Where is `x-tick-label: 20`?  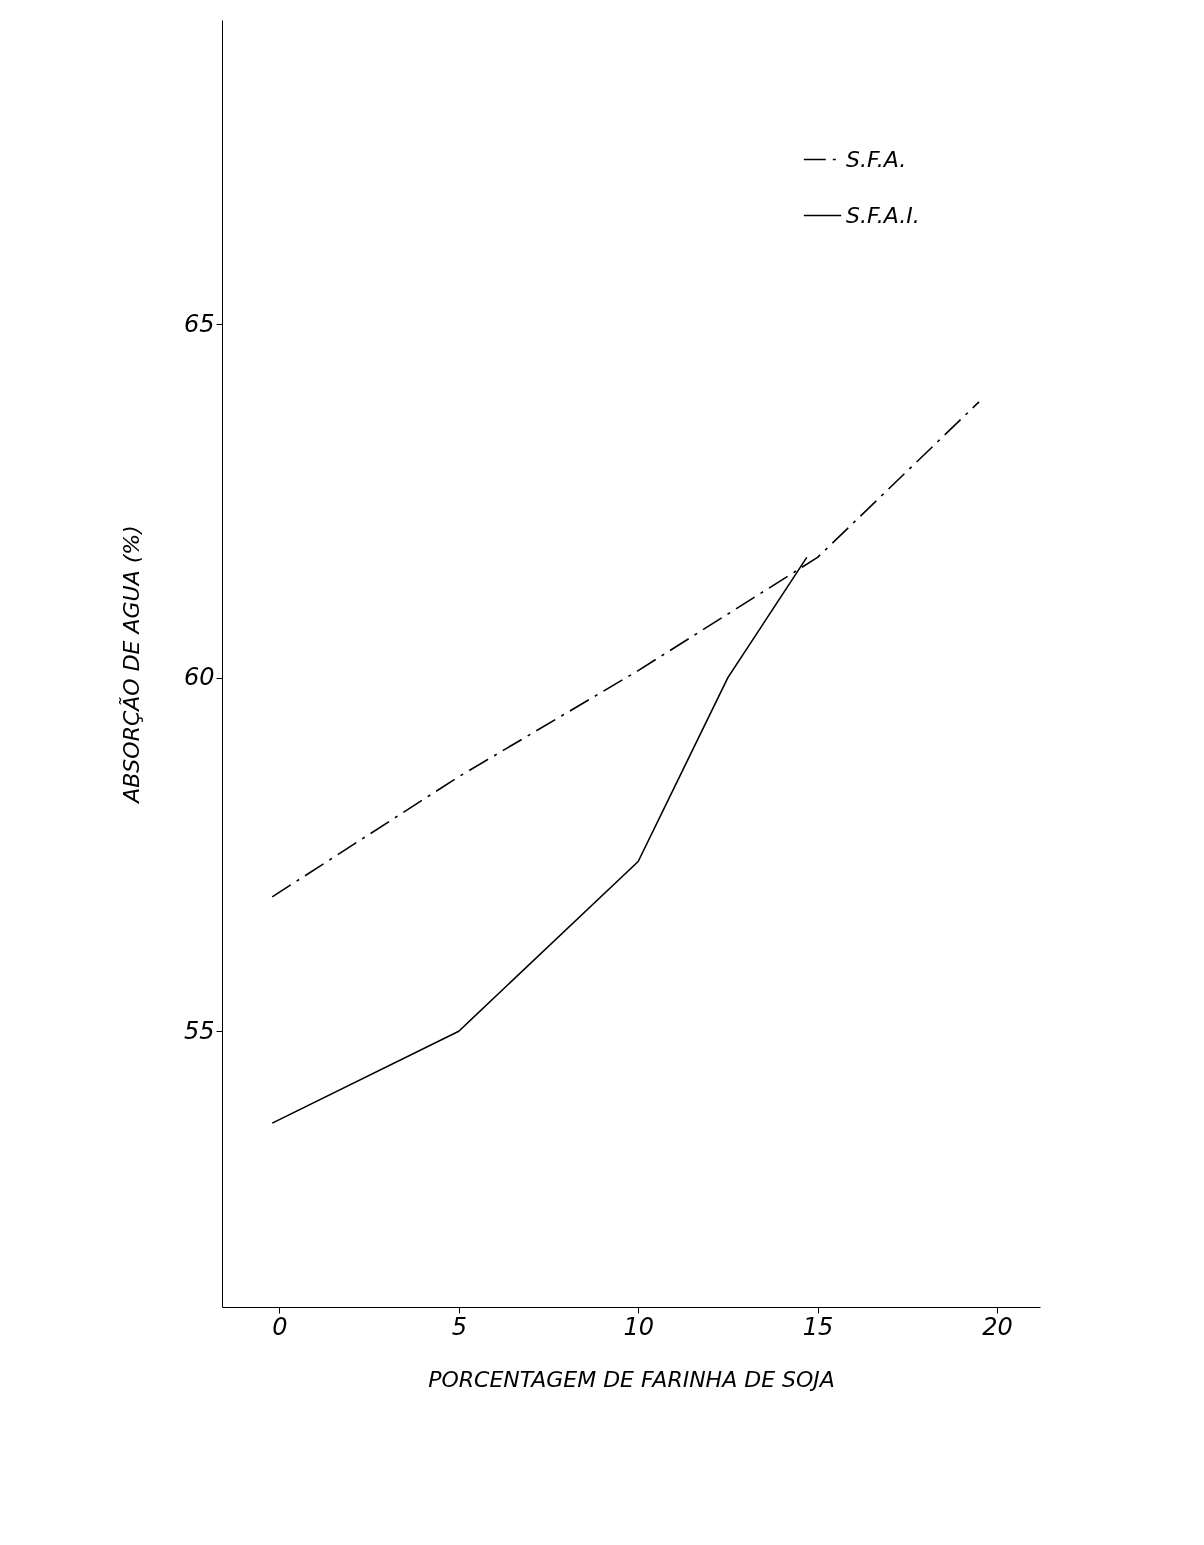
x-tick-label: 20 is located at coordinates (997, 1326).